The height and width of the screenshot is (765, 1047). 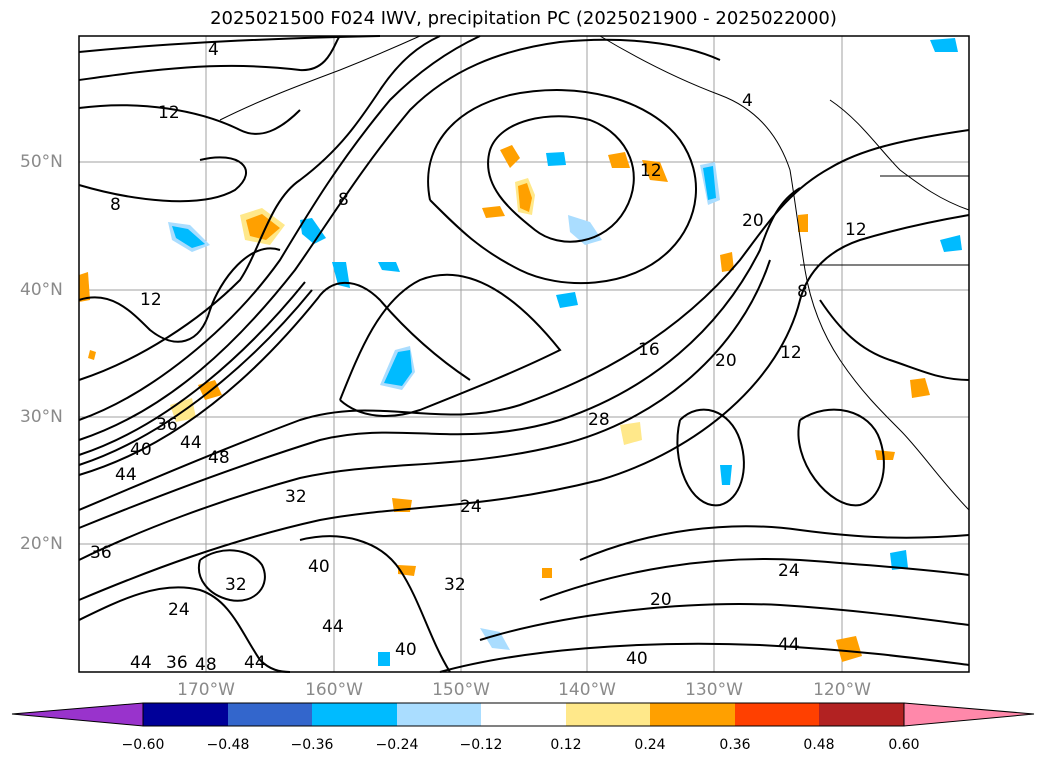 I want to click on colorbar-tick-label: −0.36, so click(x=312, y=745).